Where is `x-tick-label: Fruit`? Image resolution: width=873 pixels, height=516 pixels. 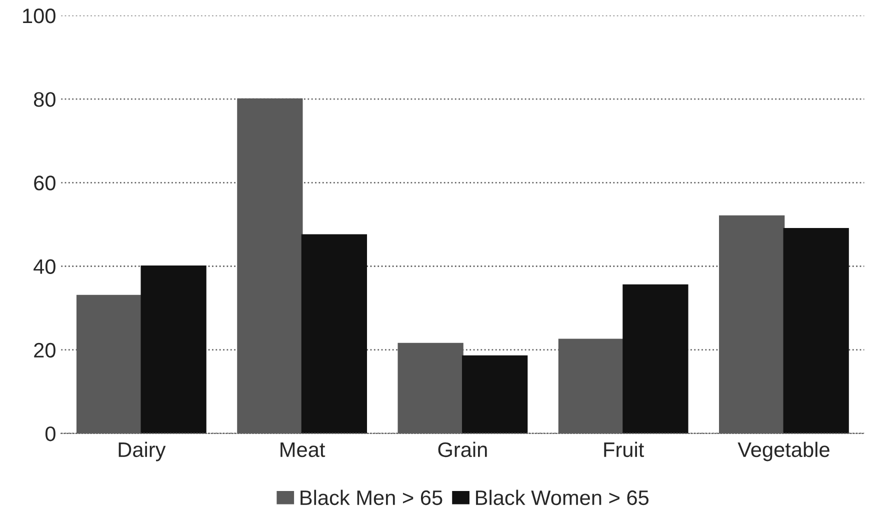
x-tick-label: Fruit is located at coordinates (624, 450).